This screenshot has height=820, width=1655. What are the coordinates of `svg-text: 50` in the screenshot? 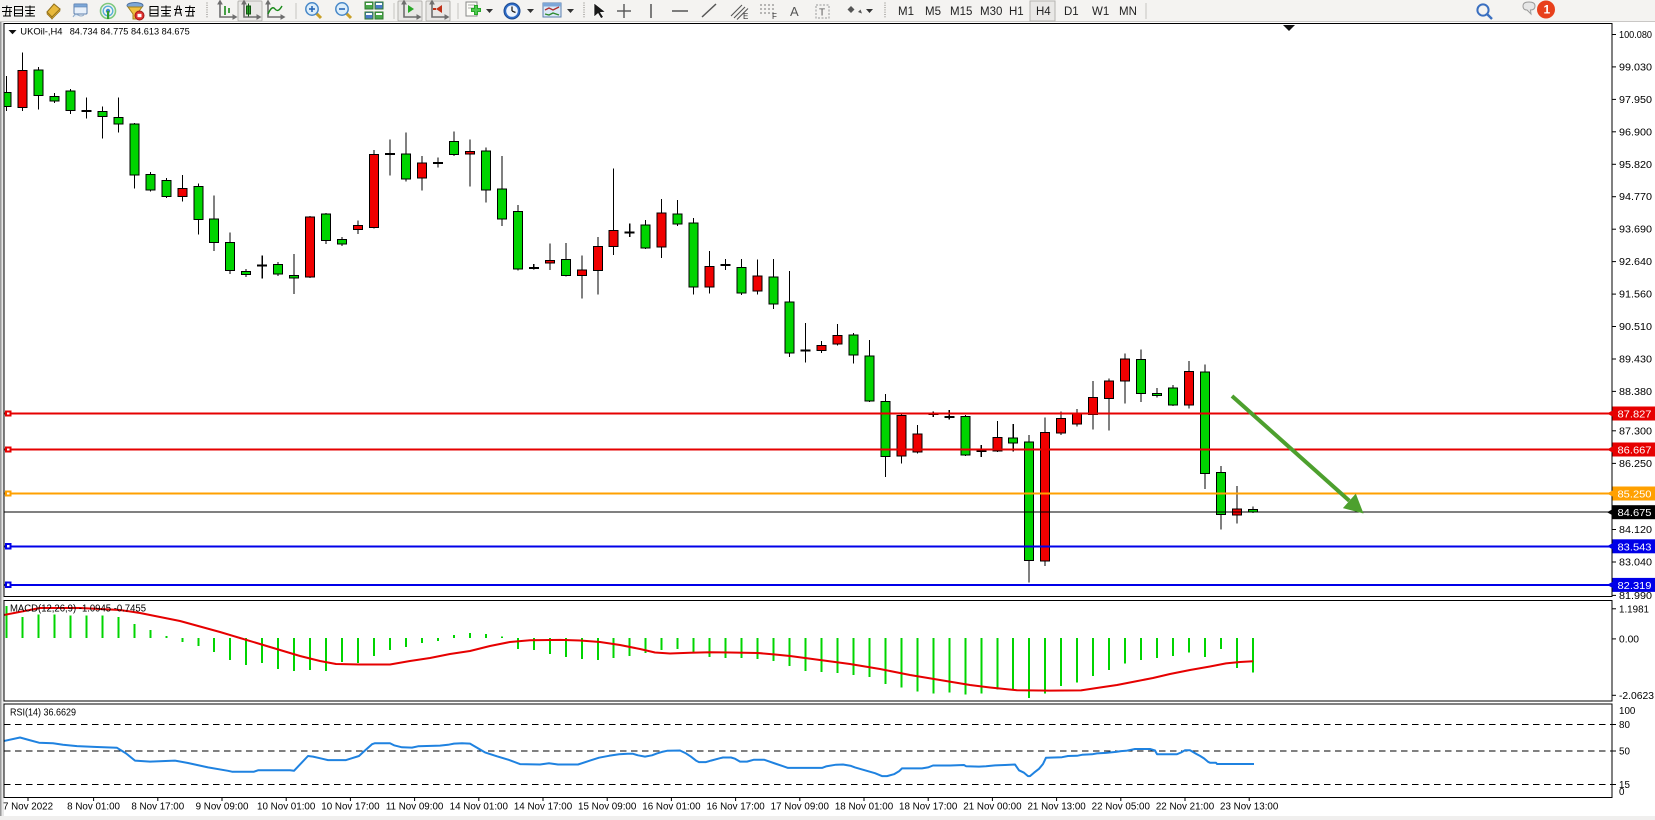 It's located at (1624, 752).